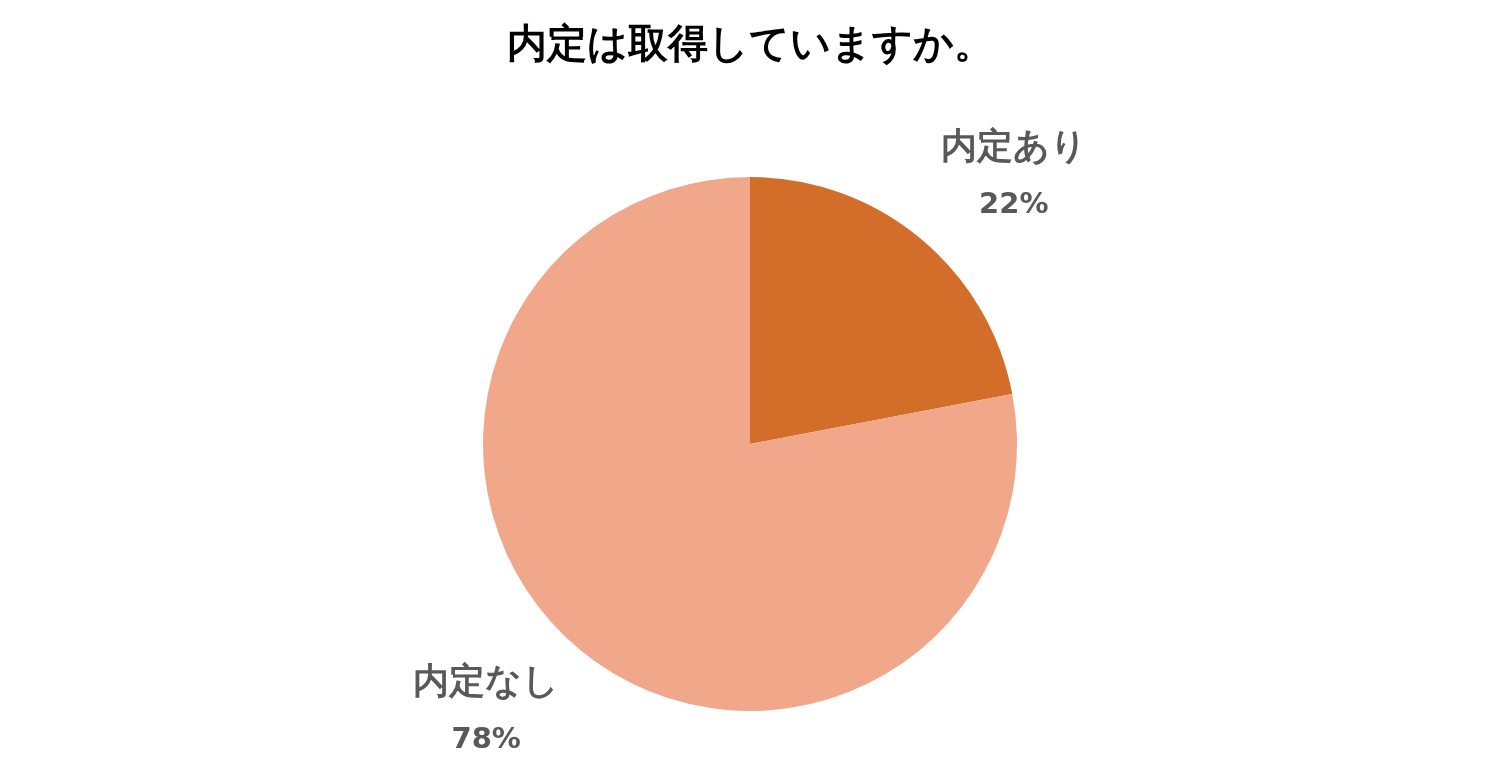  What do you see at coordinates (486, 680) in the screenshot?
I see `slice-label: 内定なし` at bounding box center [486, 680].